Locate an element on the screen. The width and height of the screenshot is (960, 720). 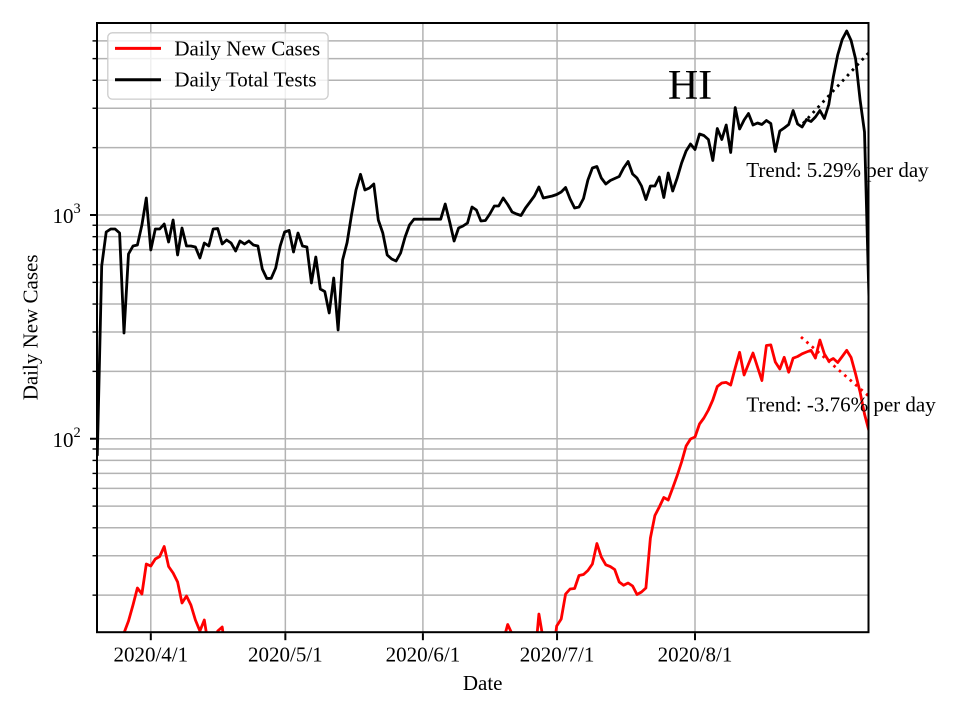
svg-text: 2020/6/1 is located at coordinates (423, 655).